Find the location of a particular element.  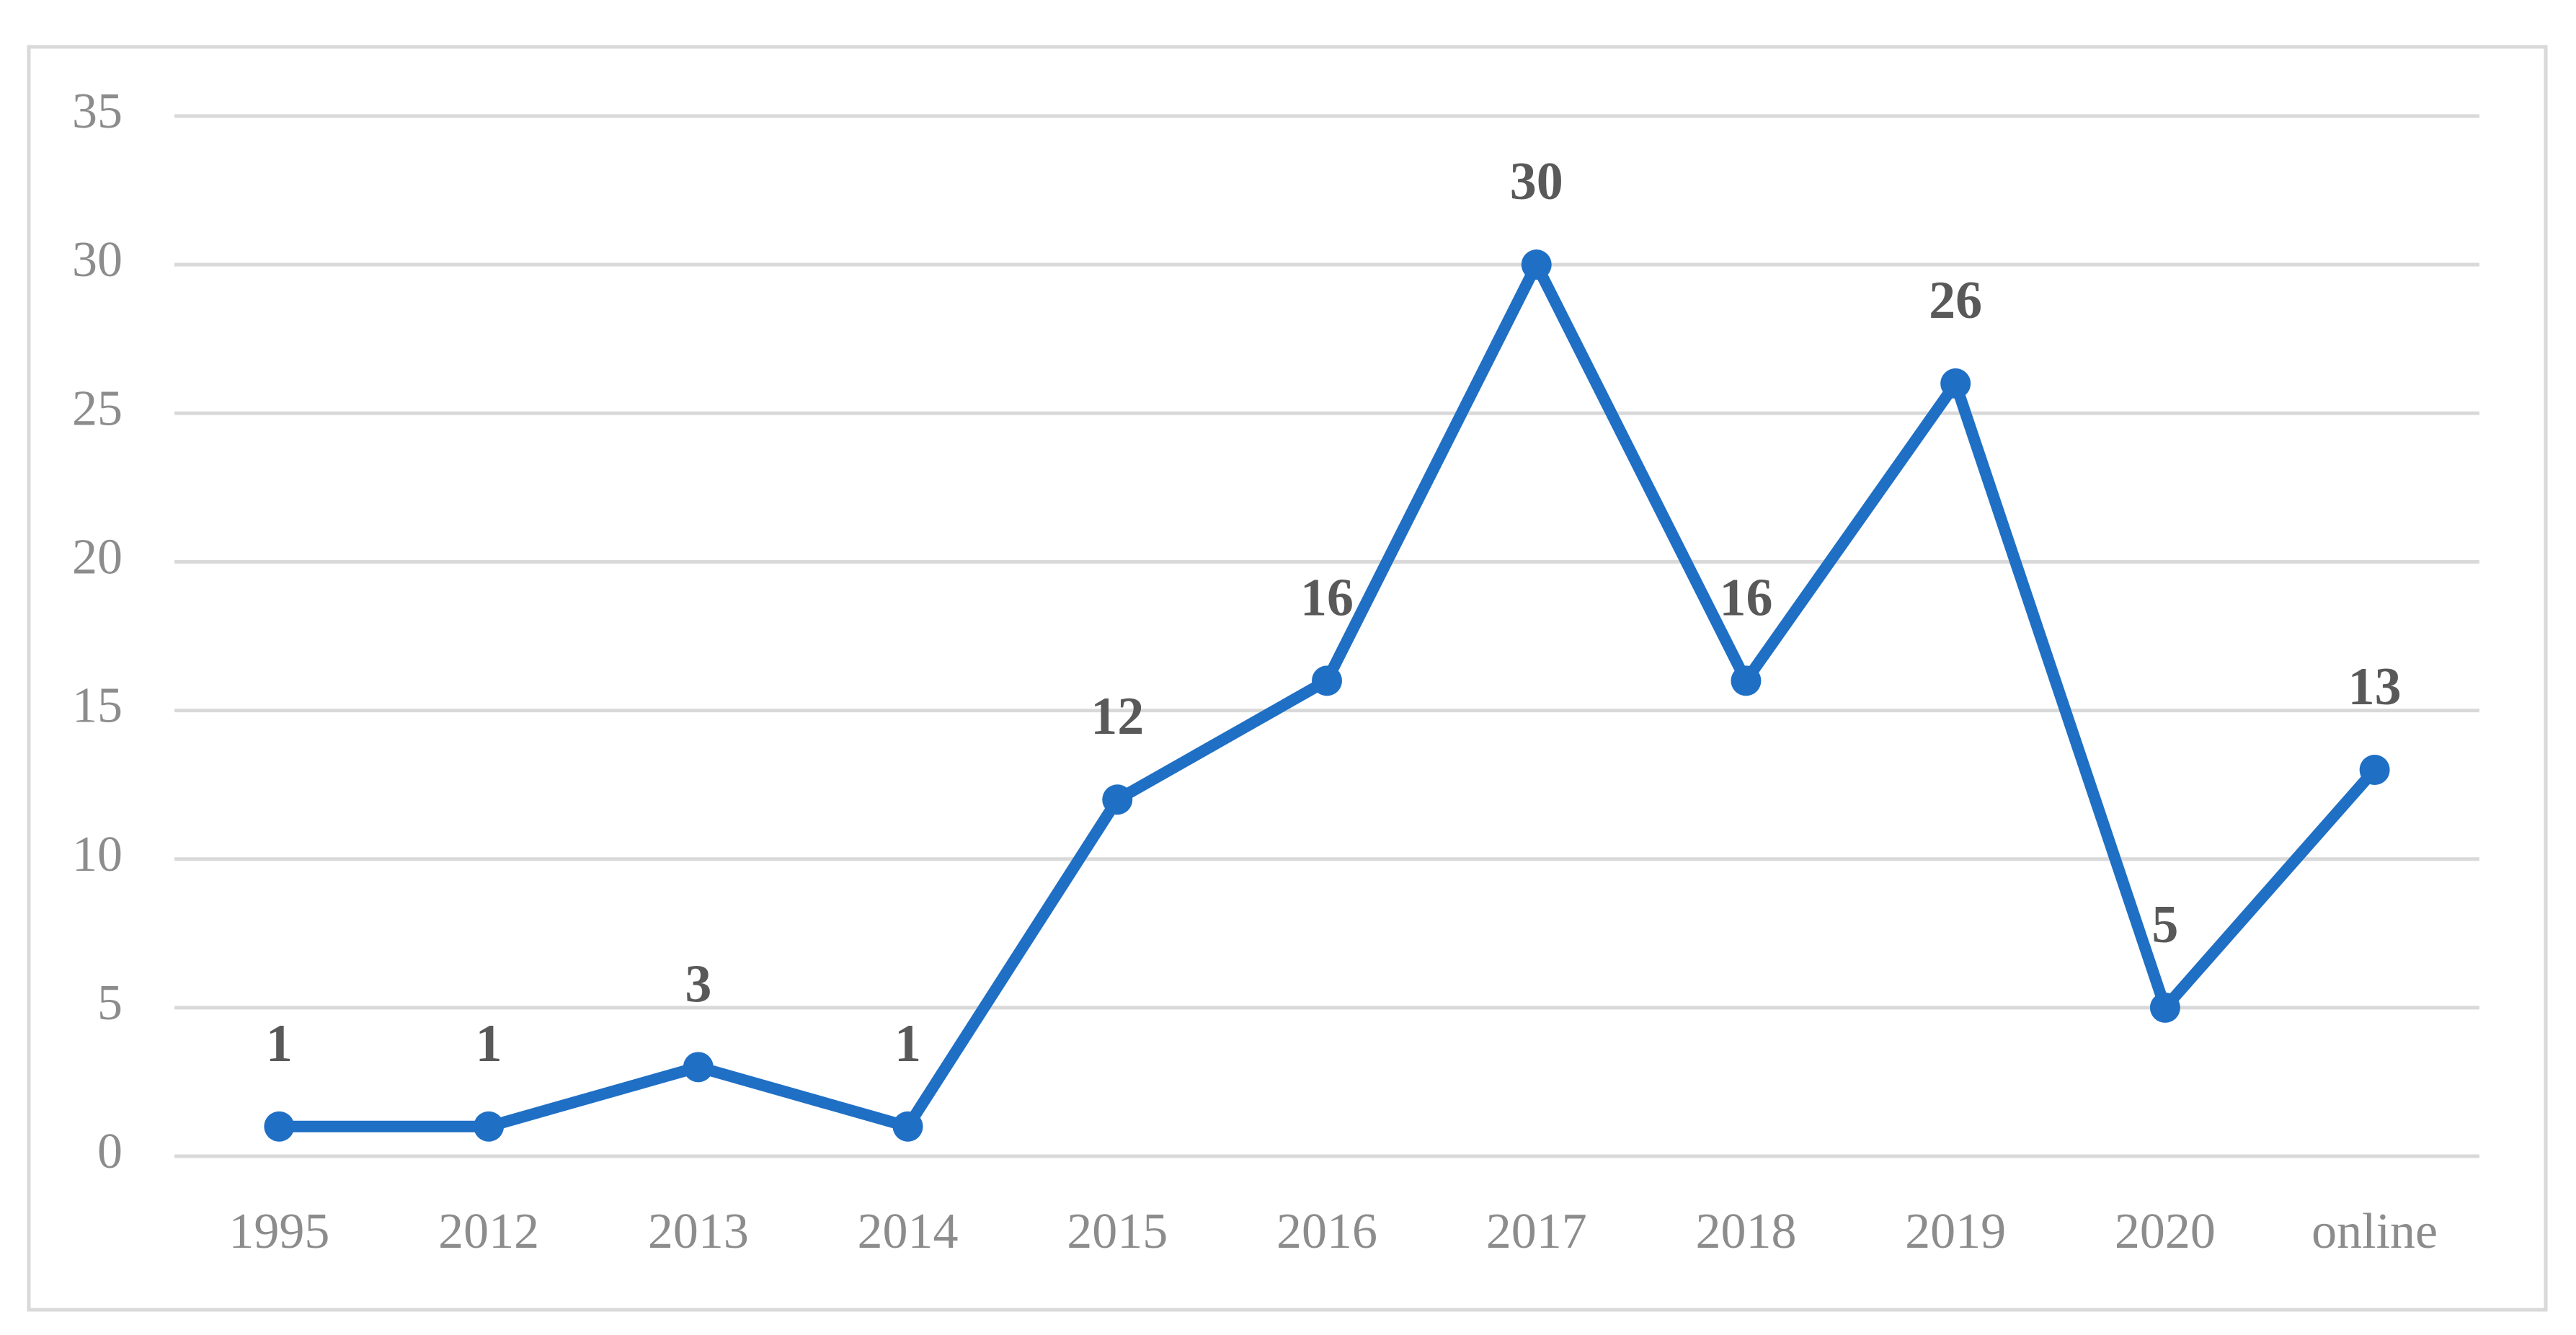

x-tick-label: 2020 is located at coordinates (2165, 1231).